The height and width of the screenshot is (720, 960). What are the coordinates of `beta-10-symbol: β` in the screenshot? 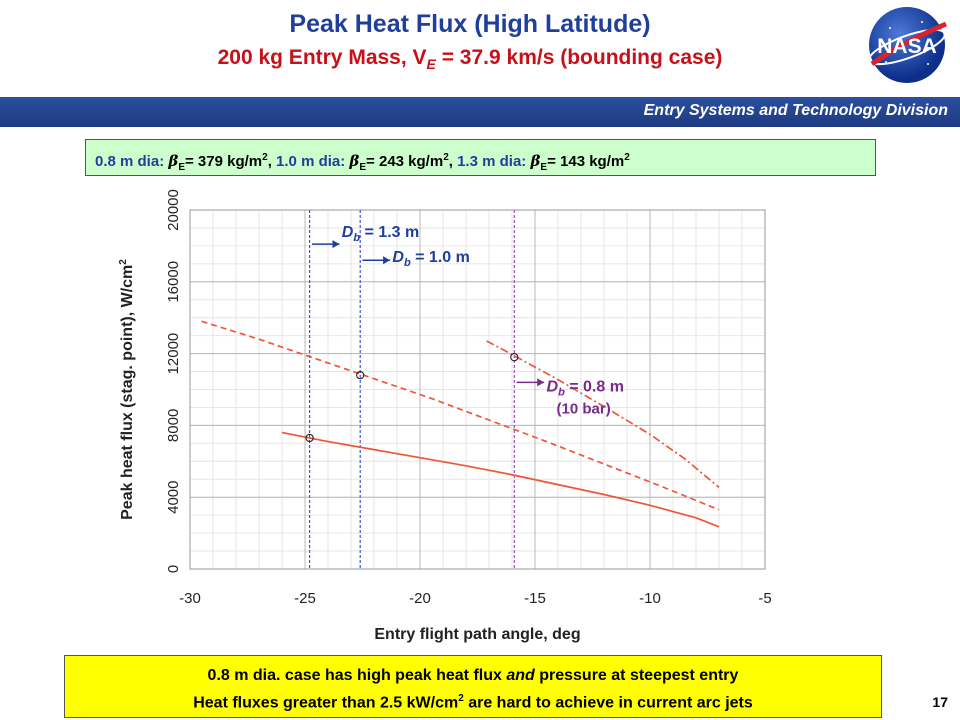 It's located at (354, 161).